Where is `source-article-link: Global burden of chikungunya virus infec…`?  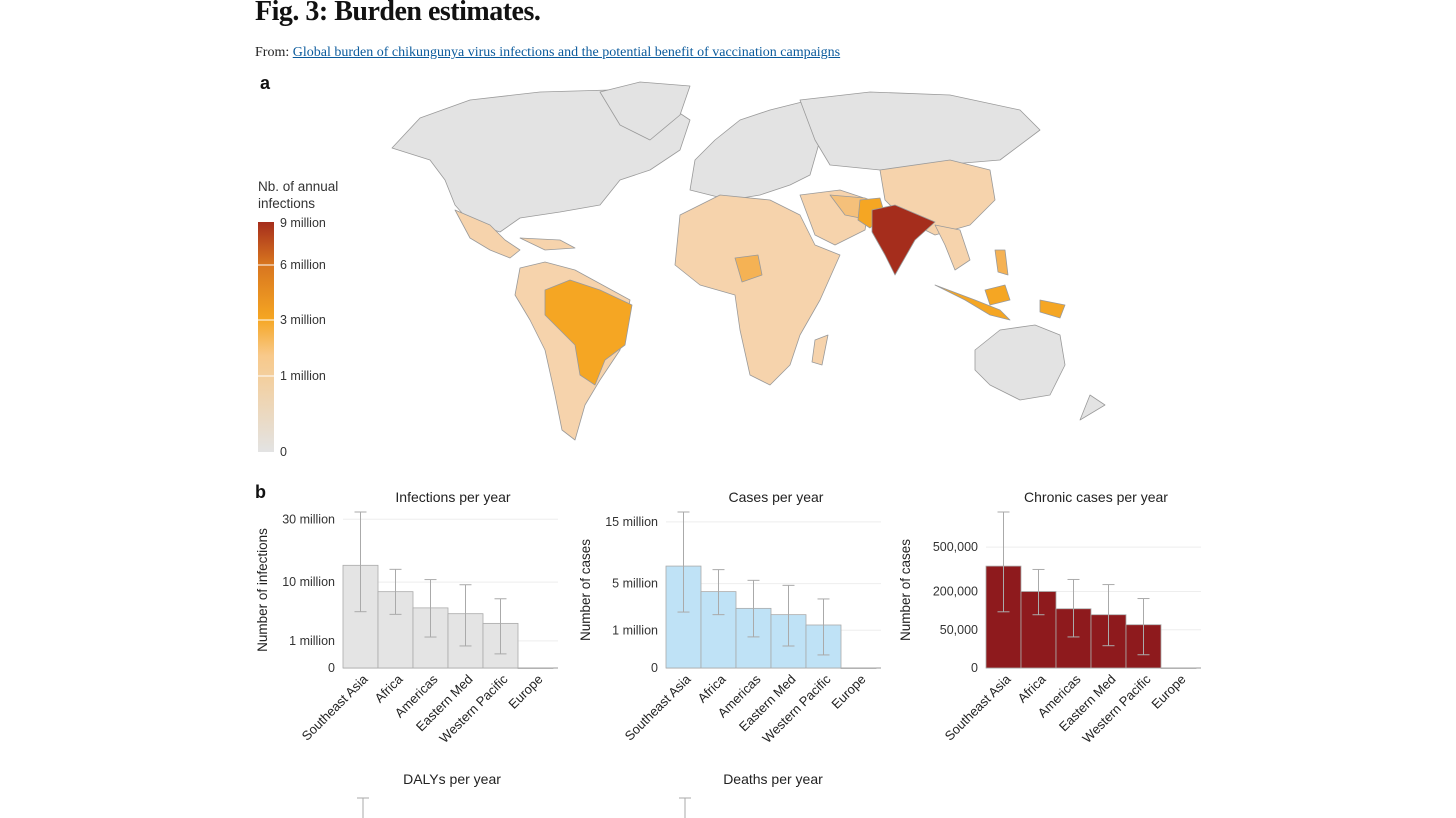 source-article-link: Global burden of chikungunya virus infec… is located at coordinates (566, 52).